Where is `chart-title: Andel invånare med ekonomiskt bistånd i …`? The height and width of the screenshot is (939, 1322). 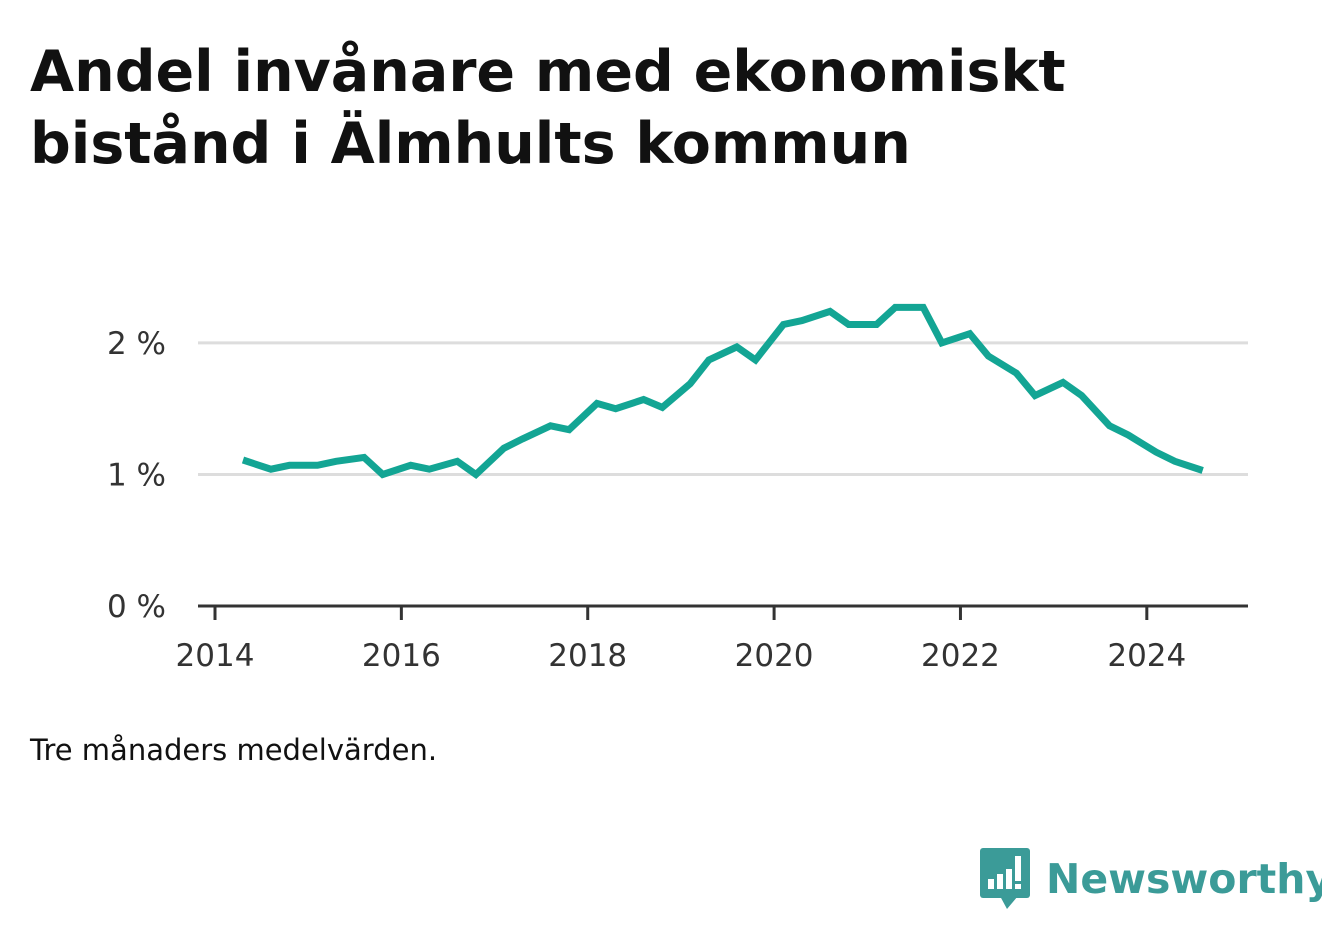
chart-title: Andel invånare med ekonomiskt bistånd i … is located at coordinates (548, 108).